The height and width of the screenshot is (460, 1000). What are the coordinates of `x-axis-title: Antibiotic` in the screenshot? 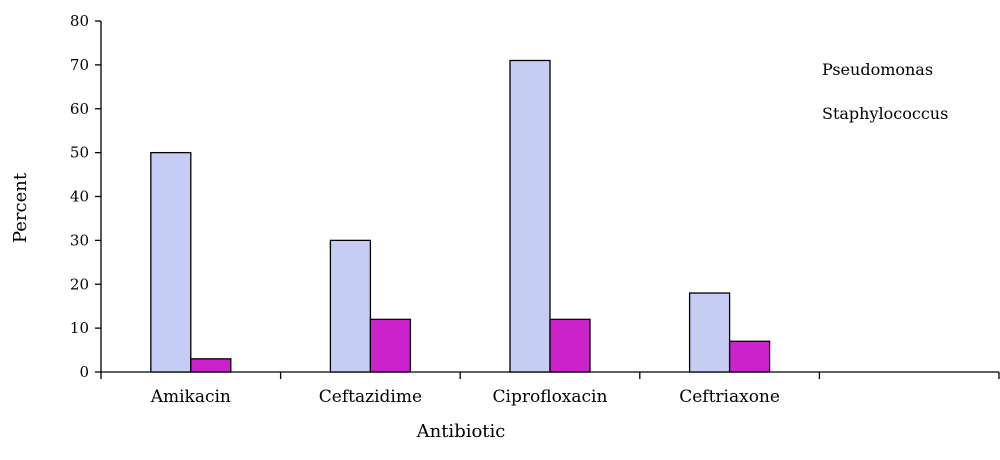 It's located at (461, 431).